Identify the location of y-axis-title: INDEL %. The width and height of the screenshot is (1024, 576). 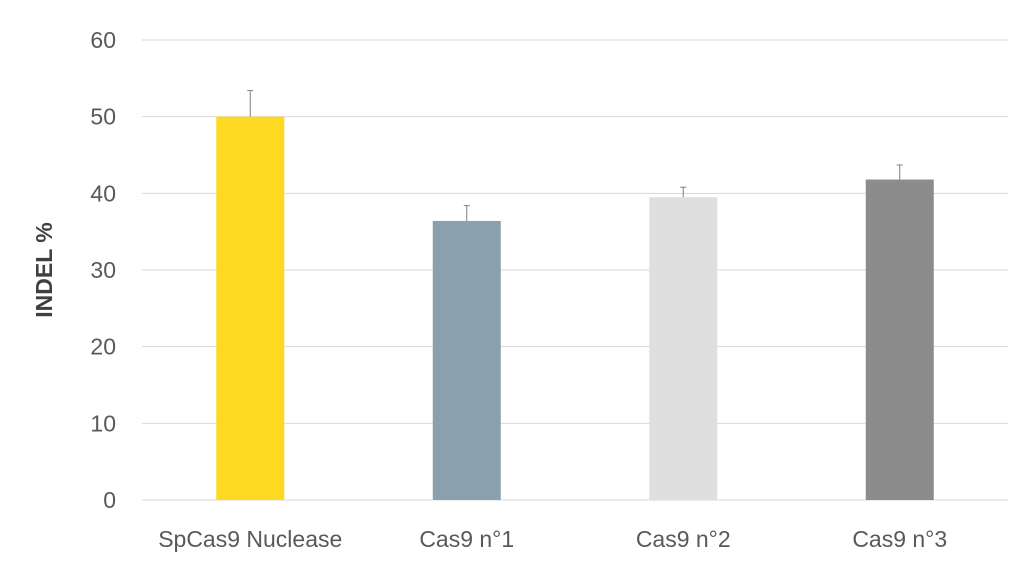
(44, 269).